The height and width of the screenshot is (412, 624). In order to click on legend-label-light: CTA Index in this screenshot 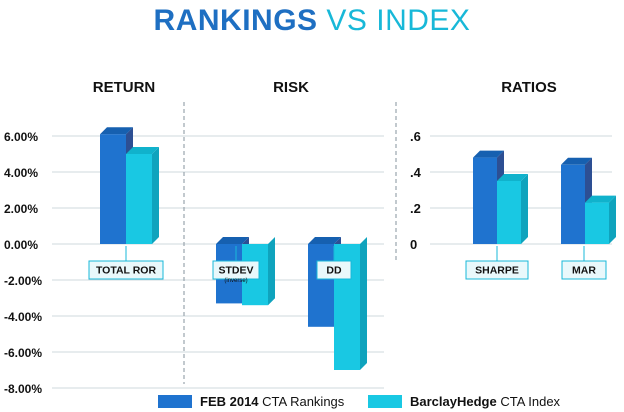, I will do `click(530, 401)`.